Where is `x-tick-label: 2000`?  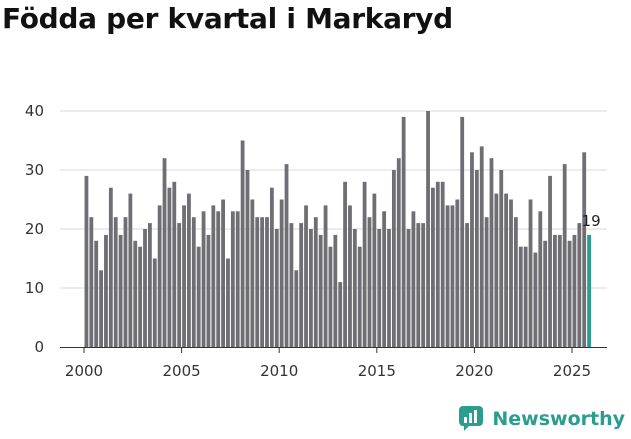
x-tick-label: 2000 is located at coordinates (84, 371).